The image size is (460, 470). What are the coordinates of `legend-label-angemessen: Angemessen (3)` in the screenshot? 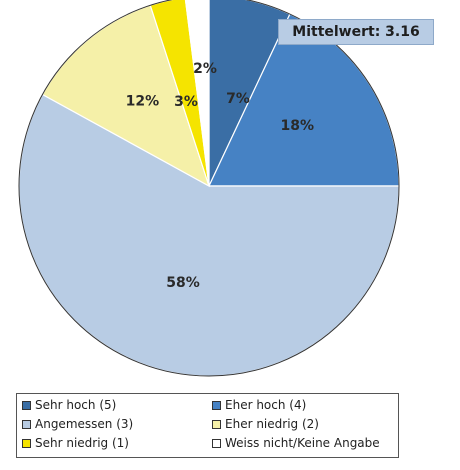 It's located at (84, 424).